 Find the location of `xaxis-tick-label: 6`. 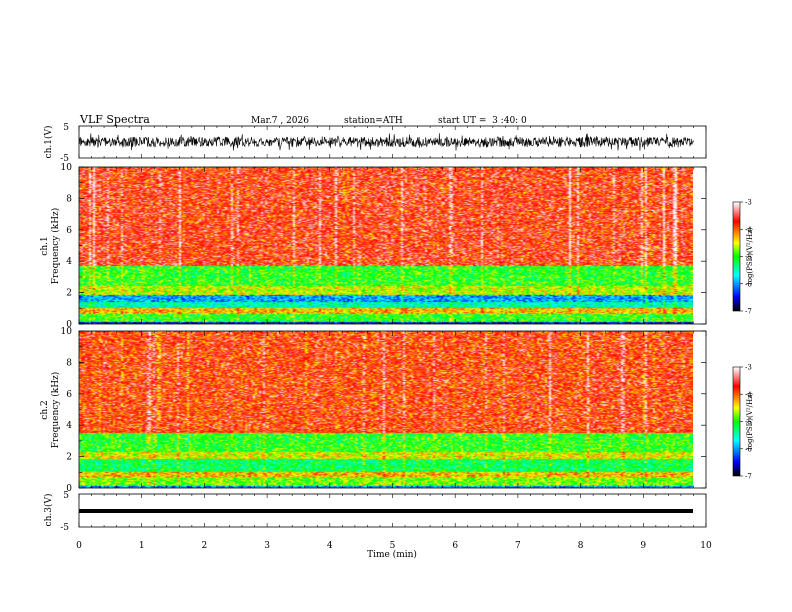

xaxis-tick-label: 6 is located at coordinates (455, 546).